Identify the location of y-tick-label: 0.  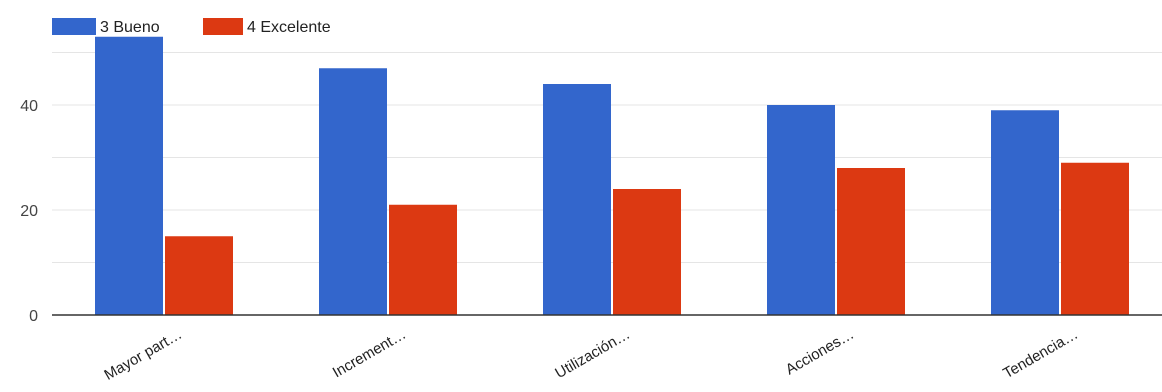
(33, 316).